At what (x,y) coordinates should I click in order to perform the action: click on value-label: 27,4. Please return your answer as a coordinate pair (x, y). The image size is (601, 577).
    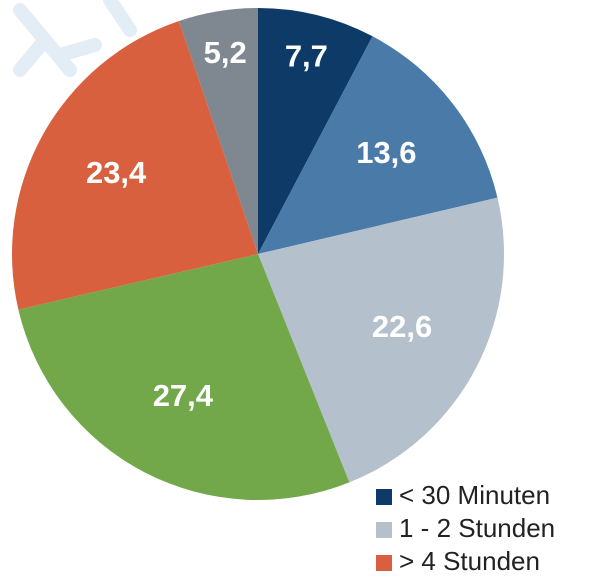
    Looking at the image, I should click on (183, 395).